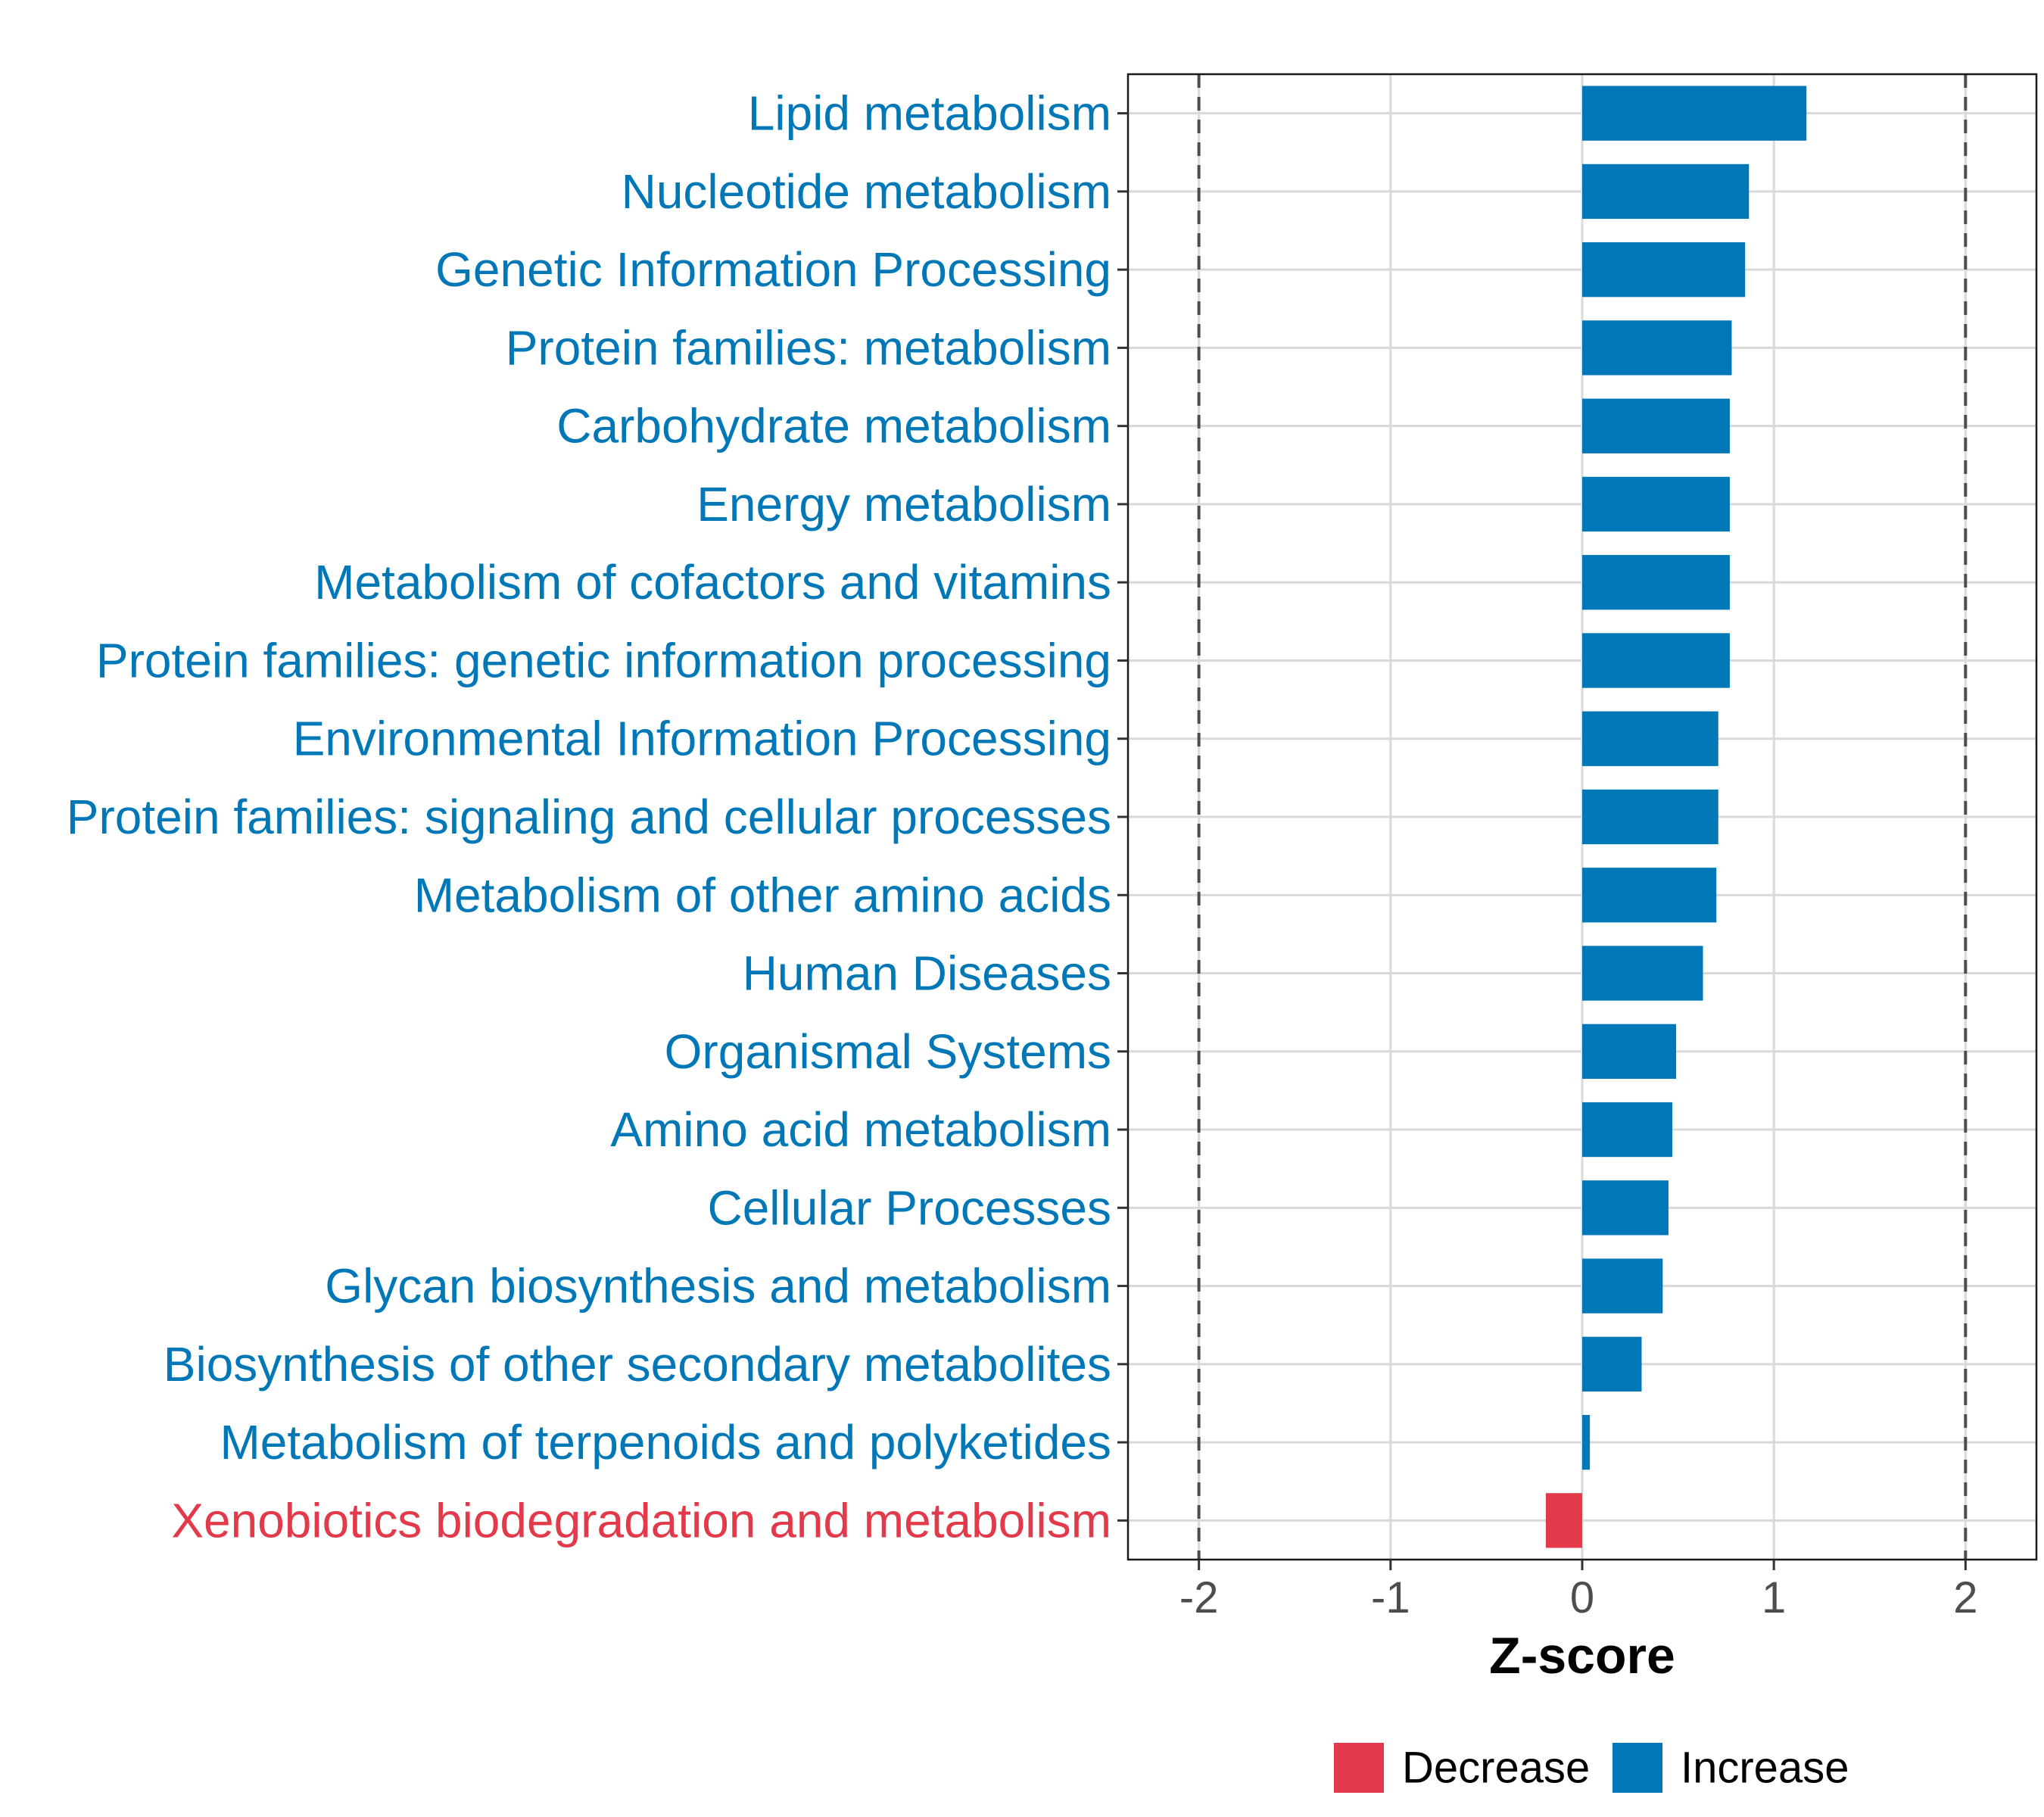  I want to click on x-tick-label: 2, so click(1965, 1597).